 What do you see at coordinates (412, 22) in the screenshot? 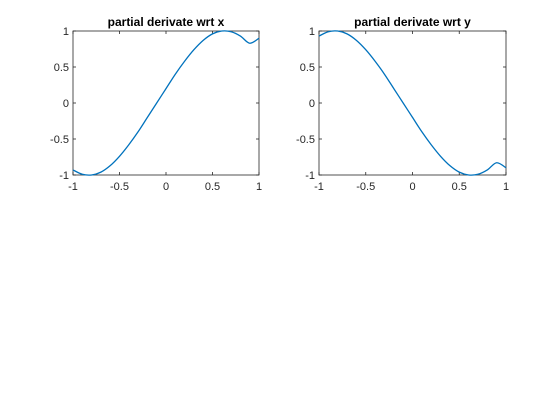
I see `chart-title: partial derivate wrt y` at bounding box center [412, 22].